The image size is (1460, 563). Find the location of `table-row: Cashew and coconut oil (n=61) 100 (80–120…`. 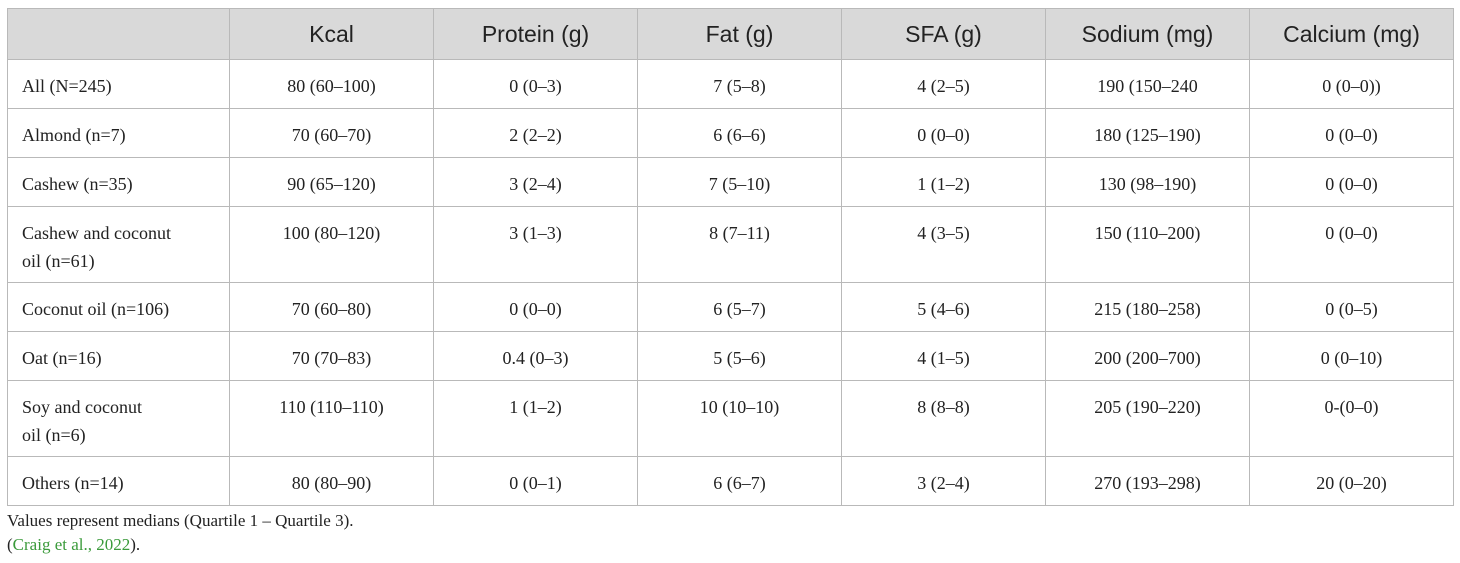

table-row: Cashew and coconut oil (n=61) 100 (80–120… is located at coordinates (730, 244).